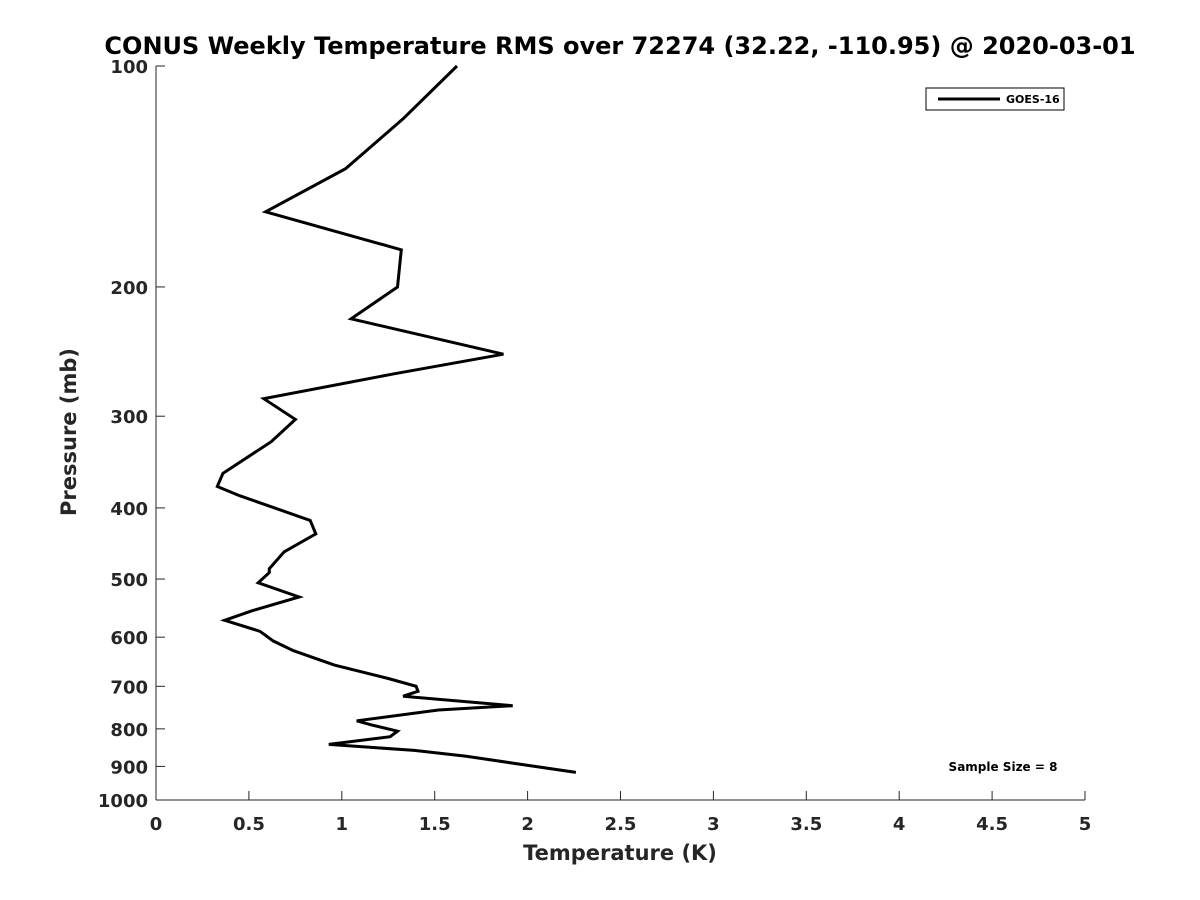  I want to click on y-tick-label: 600, so click(129, 638).